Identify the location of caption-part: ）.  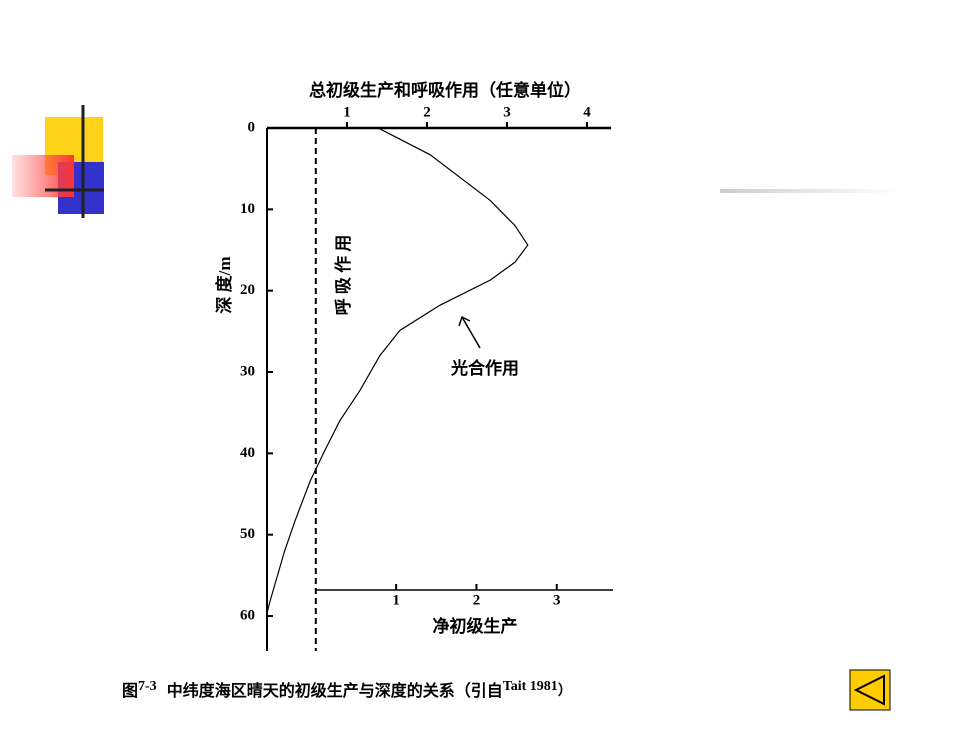
(565, 691).